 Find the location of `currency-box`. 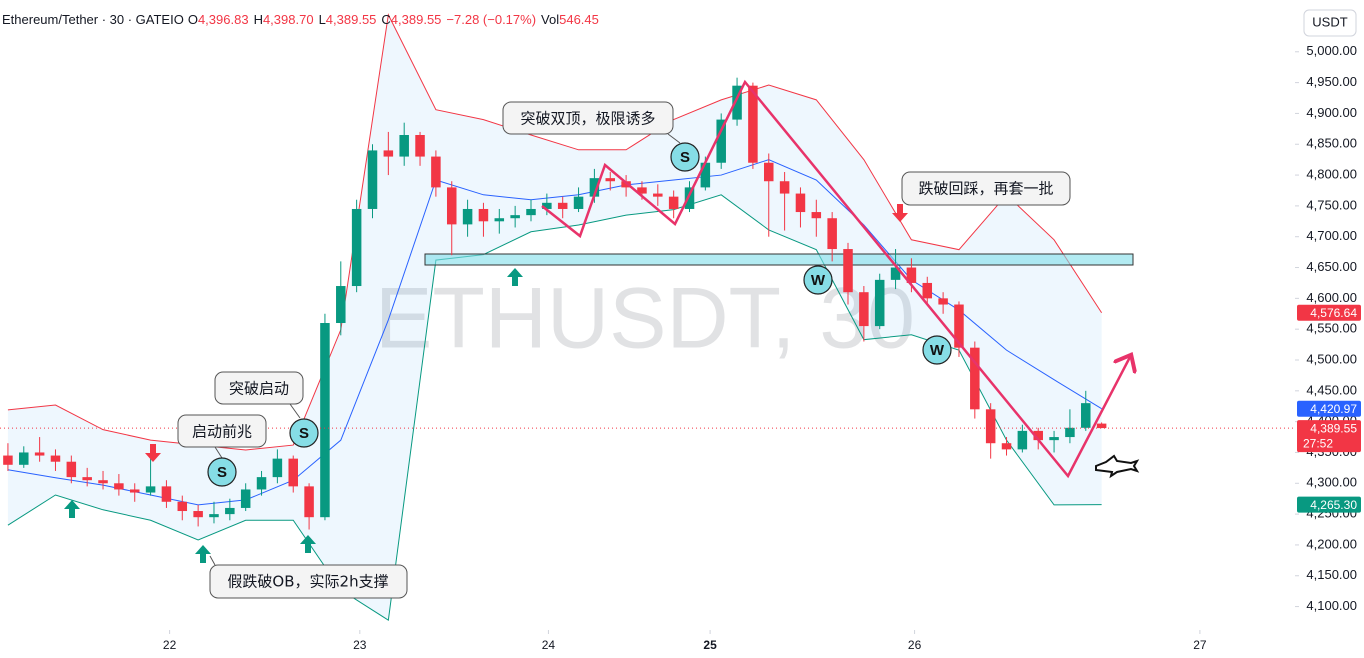

currency-box is located at coordinates (1330, 23).